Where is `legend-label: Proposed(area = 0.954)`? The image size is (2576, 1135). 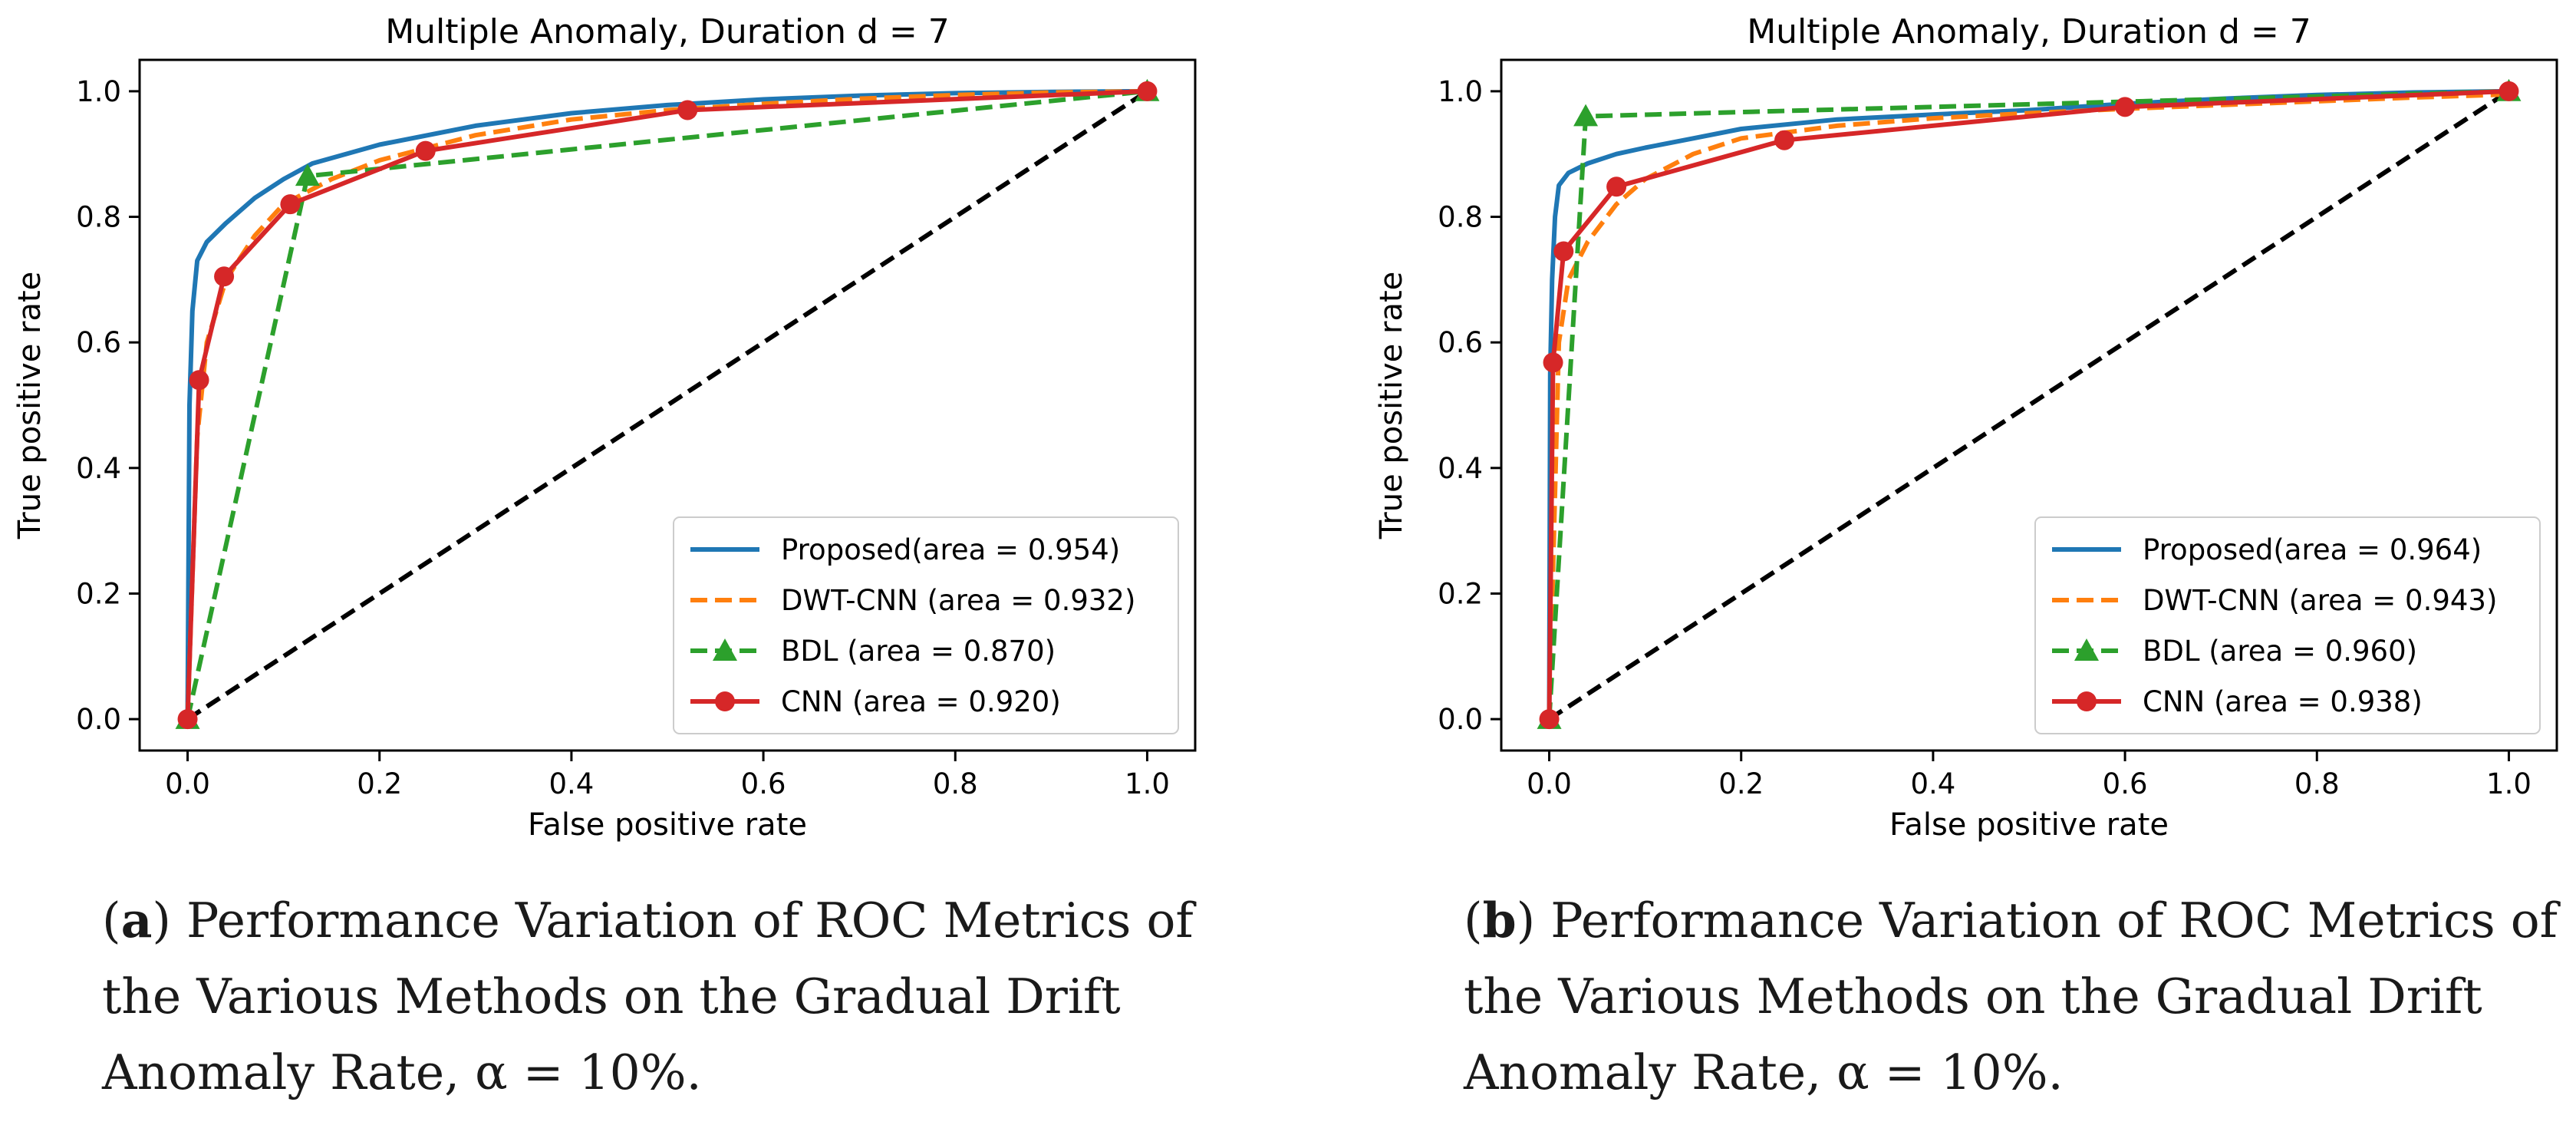 legend-label: Proposed(area = 0.954) is located at coordinates (950, 549).